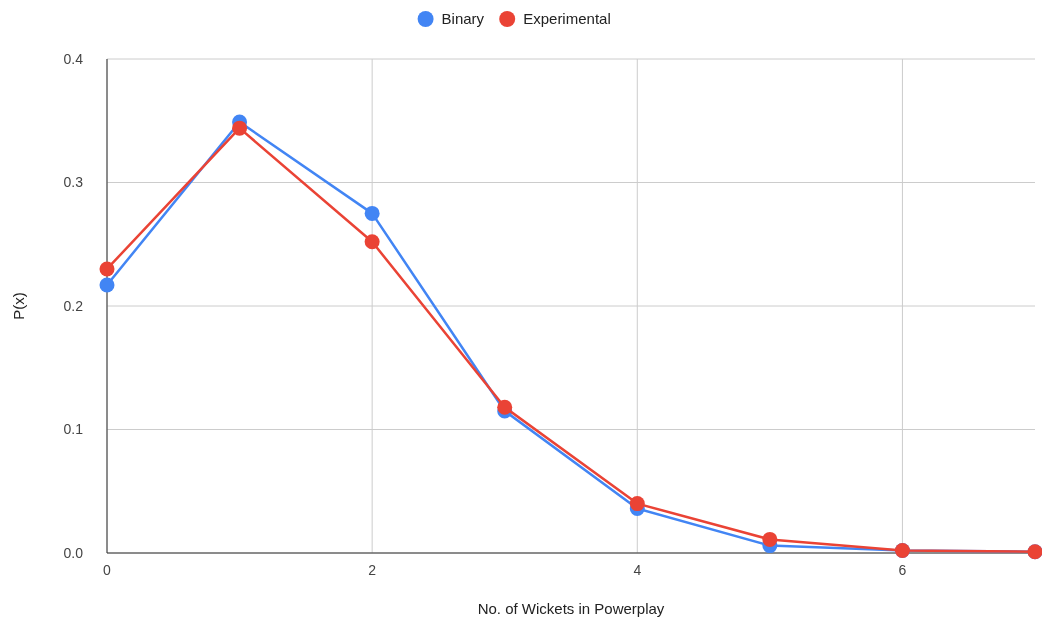 The height and width of the screenshot is (626, 1042). I want to click on y-tick-label: 0.4, so click(73, 58).